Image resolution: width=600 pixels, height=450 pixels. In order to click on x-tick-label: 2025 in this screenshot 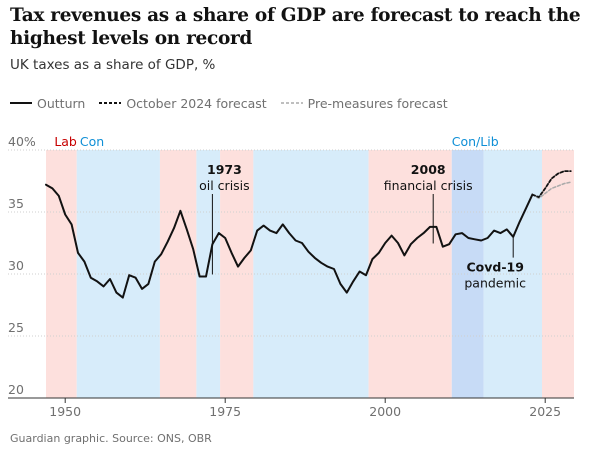, I will do `click(545, 411)`.